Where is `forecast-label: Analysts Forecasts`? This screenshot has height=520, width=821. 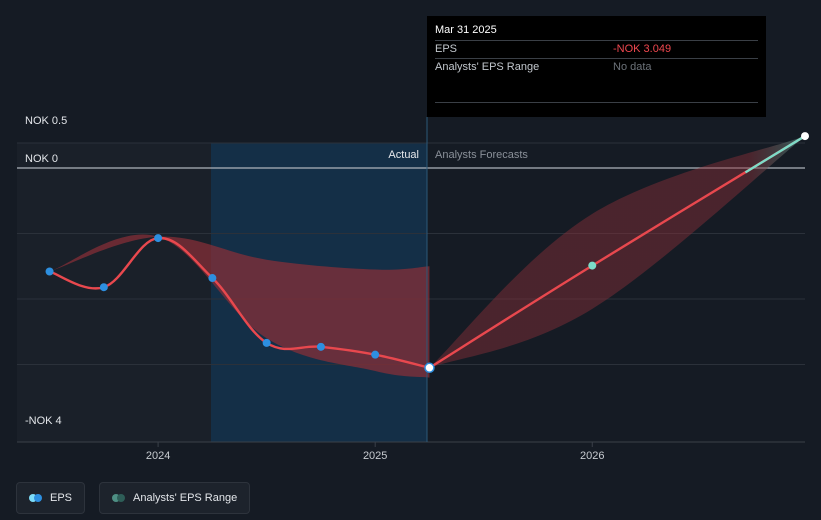 forecast-label: Analysts Forecasts is located at coordinates (481, 155).